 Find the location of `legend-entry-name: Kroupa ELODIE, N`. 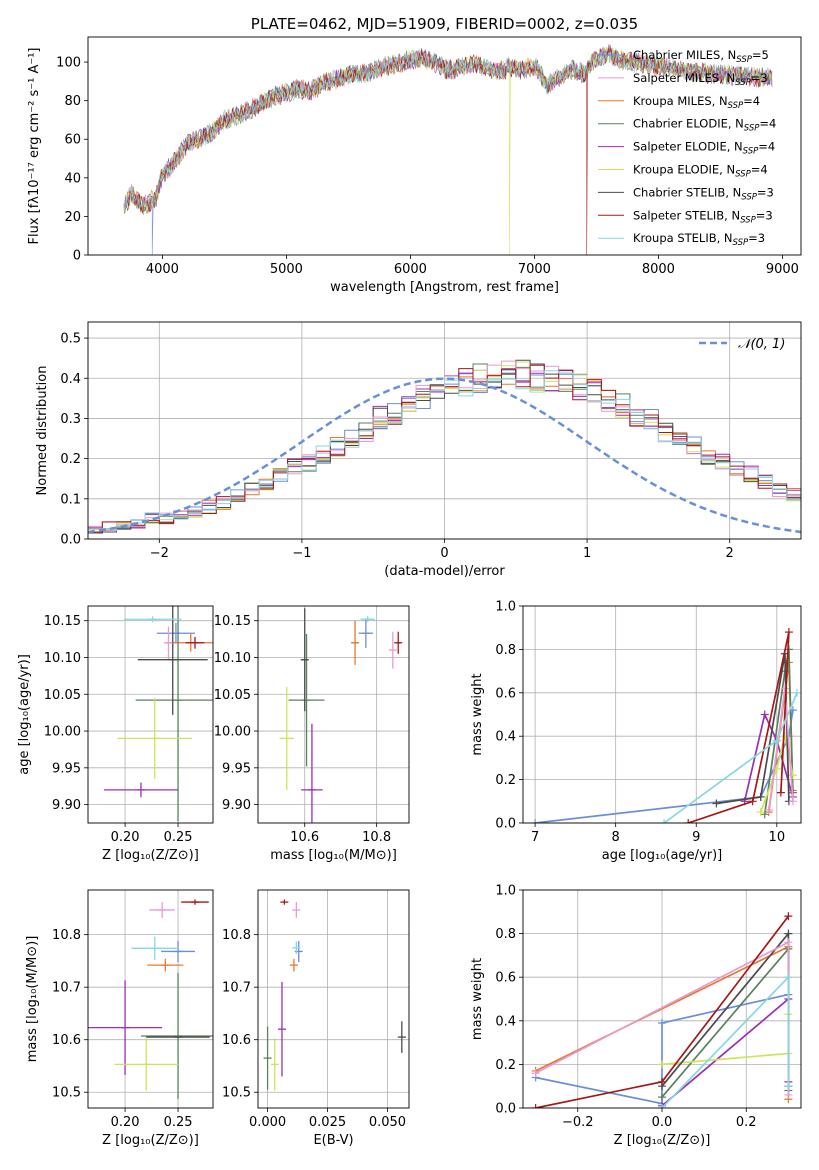

legend-entry-name: Kroupa ELODIE, N is located at coordinates (684, 170).